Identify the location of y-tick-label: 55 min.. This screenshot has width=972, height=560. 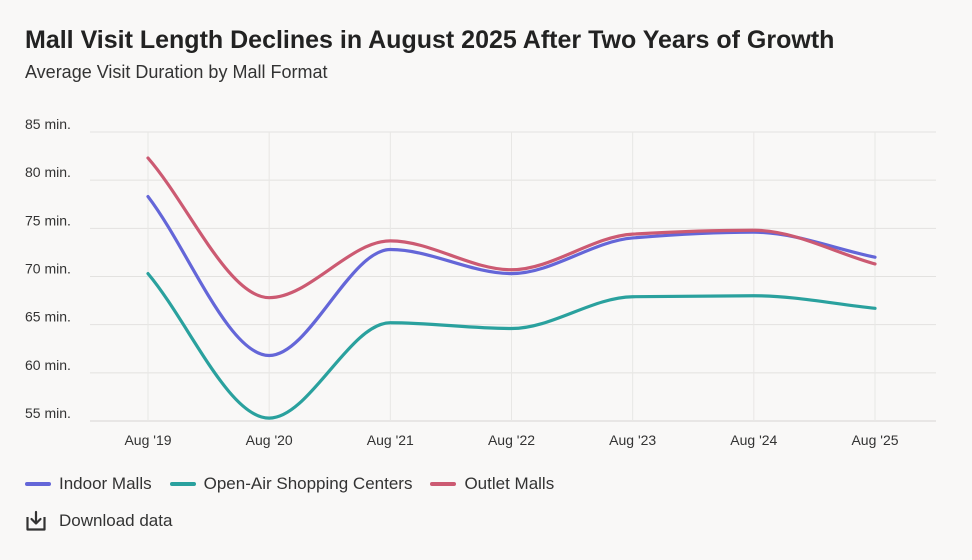
(48, 413).